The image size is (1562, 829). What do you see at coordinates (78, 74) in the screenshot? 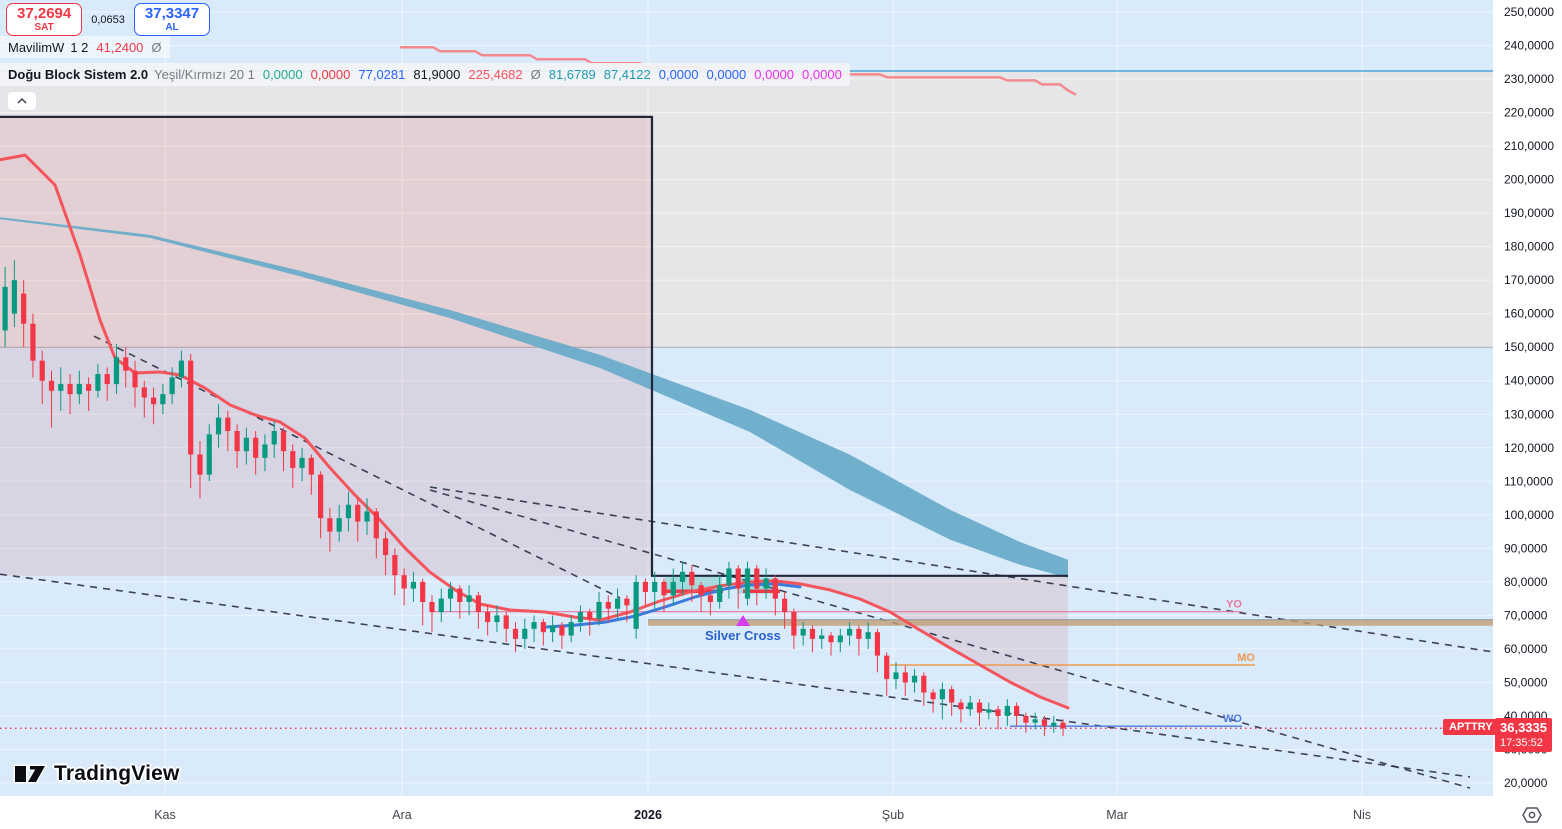
I see `indicator-name: Doğu Block Sistem 2.0` at bounding box center [78, 74].